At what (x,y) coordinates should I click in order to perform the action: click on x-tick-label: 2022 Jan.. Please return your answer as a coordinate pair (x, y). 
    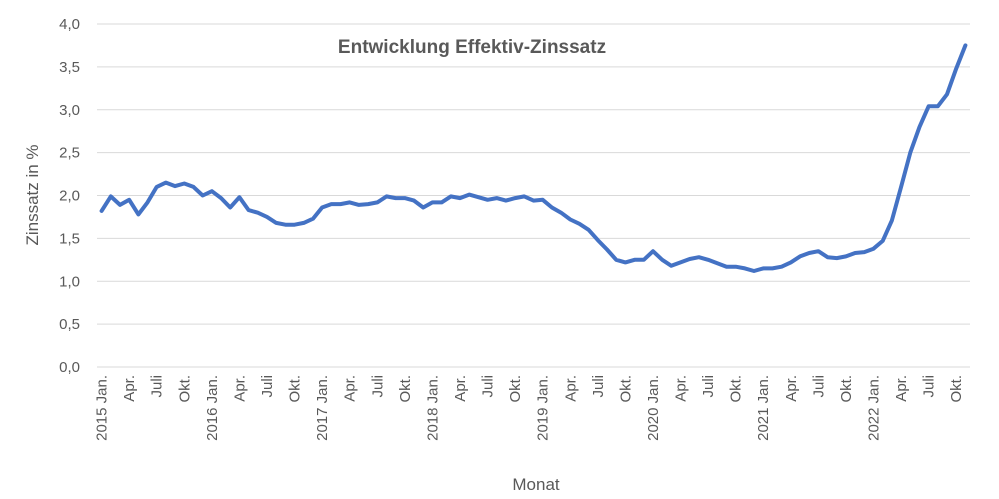
    Looking at the image, I should click on (874, 408).